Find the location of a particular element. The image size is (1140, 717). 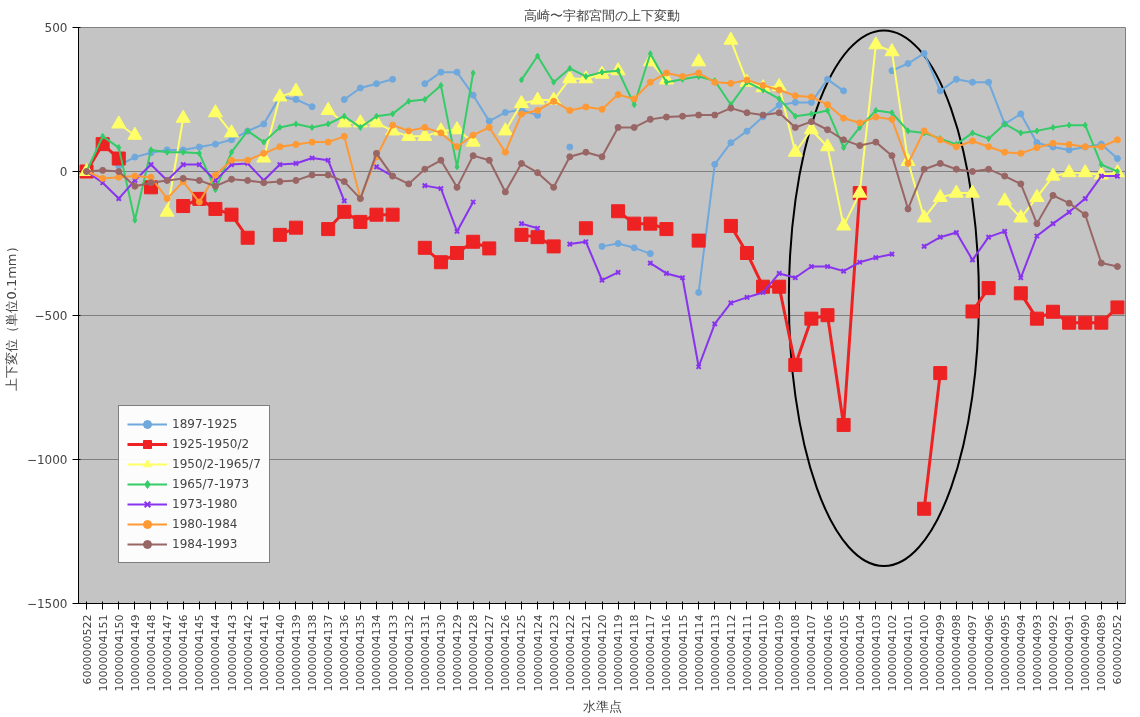

y-tick-label: 500 is located at coordinates (56, 28).